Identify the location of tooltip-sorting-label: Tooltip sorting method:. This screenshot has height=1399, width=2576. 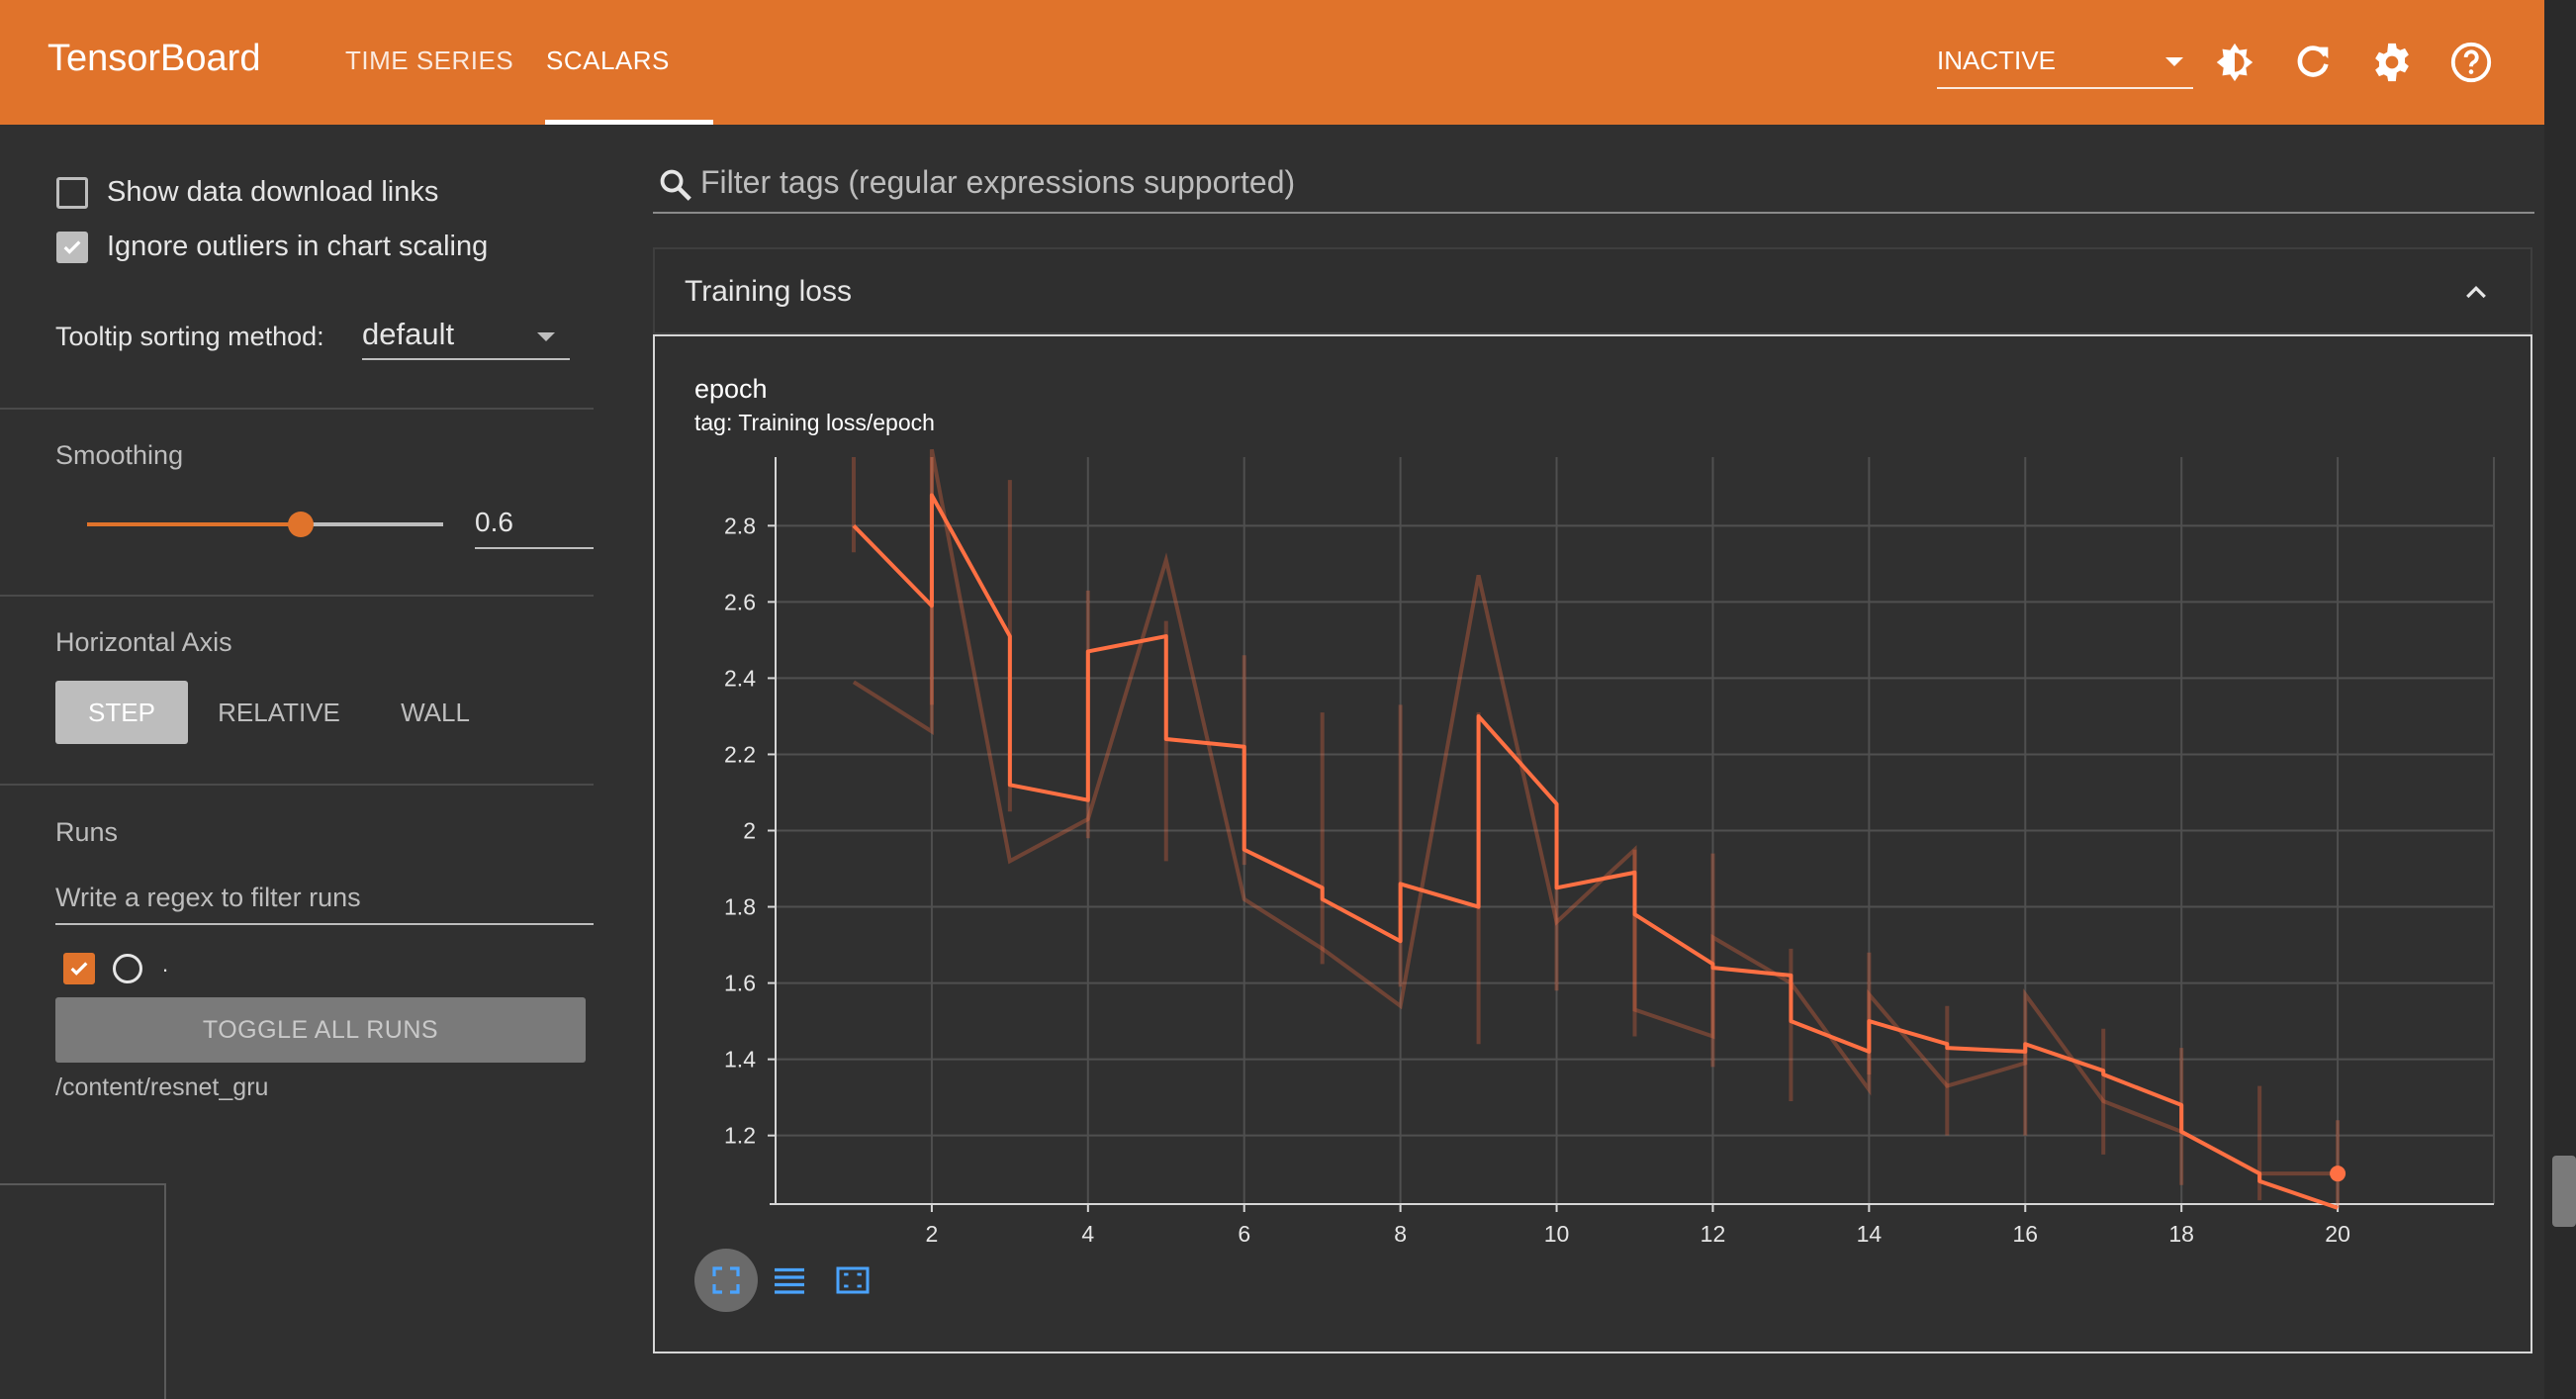
(189, 336).